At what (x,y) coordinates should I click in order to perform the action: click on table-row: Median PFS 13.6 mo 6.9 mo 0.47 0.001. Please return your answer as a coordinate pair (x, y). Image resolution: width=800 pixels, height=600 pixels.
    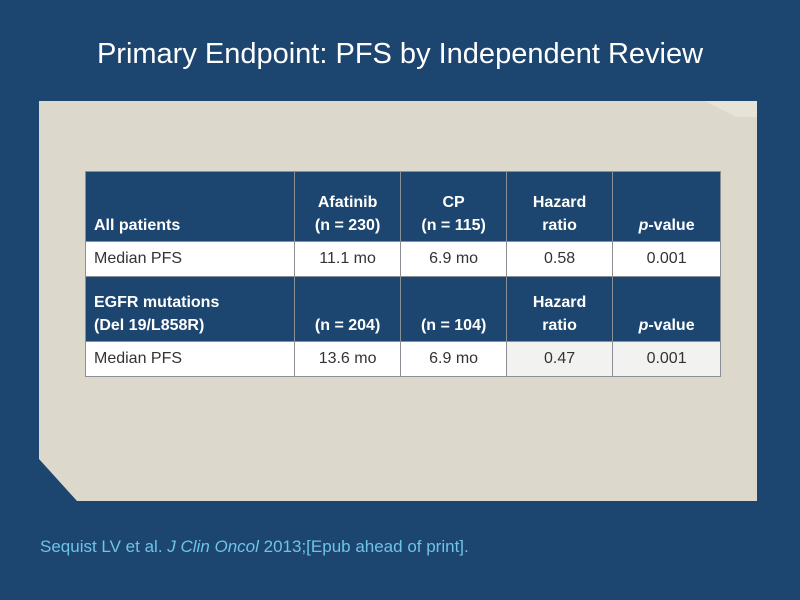
    Looking at the image, I should click on (403, 359).